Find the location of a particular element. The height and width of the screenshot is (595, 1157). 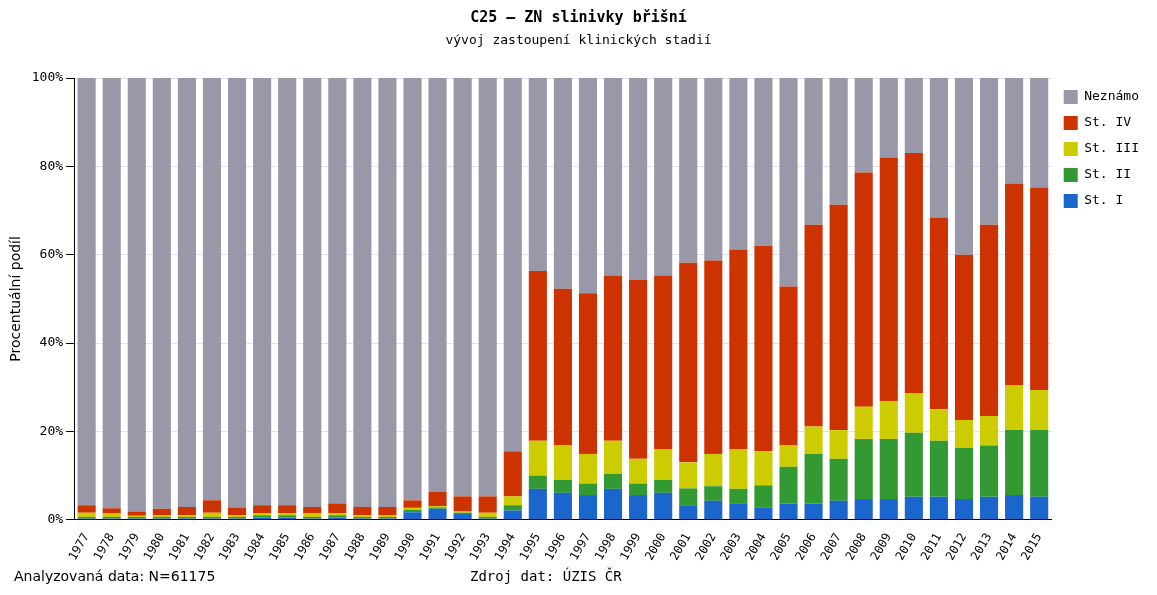

chart-title: C25 – ZN slinivky břišní is located at coordinates (578, 17).